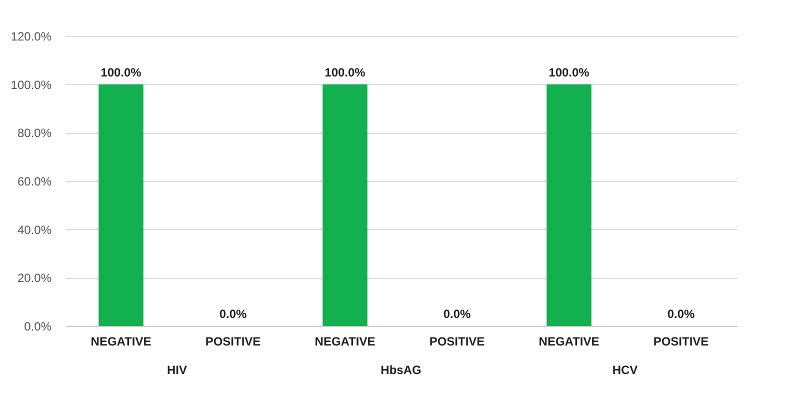 Image resolution: width=793 pixels, height=419 pixels. I want to click on text: HbsAG, so click(401, 370).